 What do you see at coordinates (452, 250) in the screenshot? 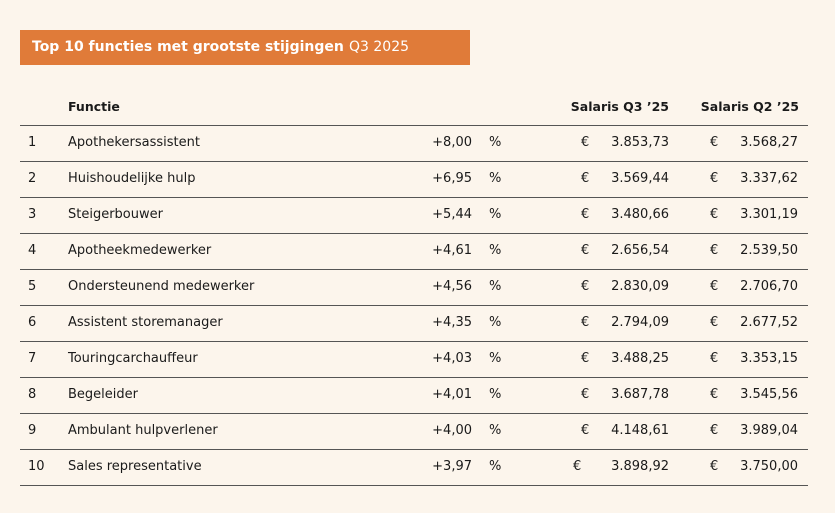
I see `change: +4,61` at bounding box center [452, 250].